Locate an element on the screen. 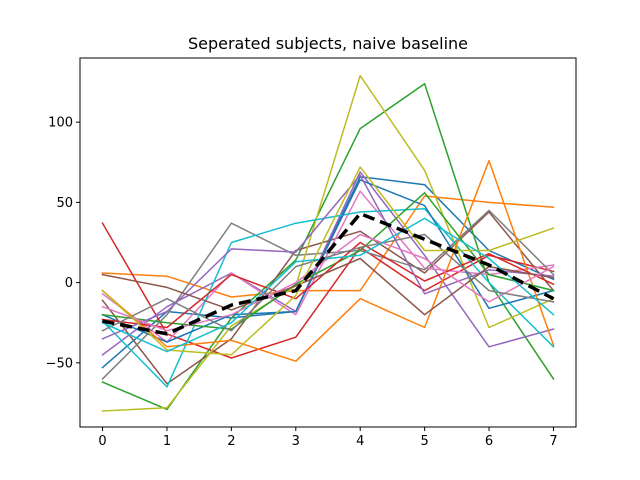  y-tick-label: 100 is located at coordinates (60, 123).